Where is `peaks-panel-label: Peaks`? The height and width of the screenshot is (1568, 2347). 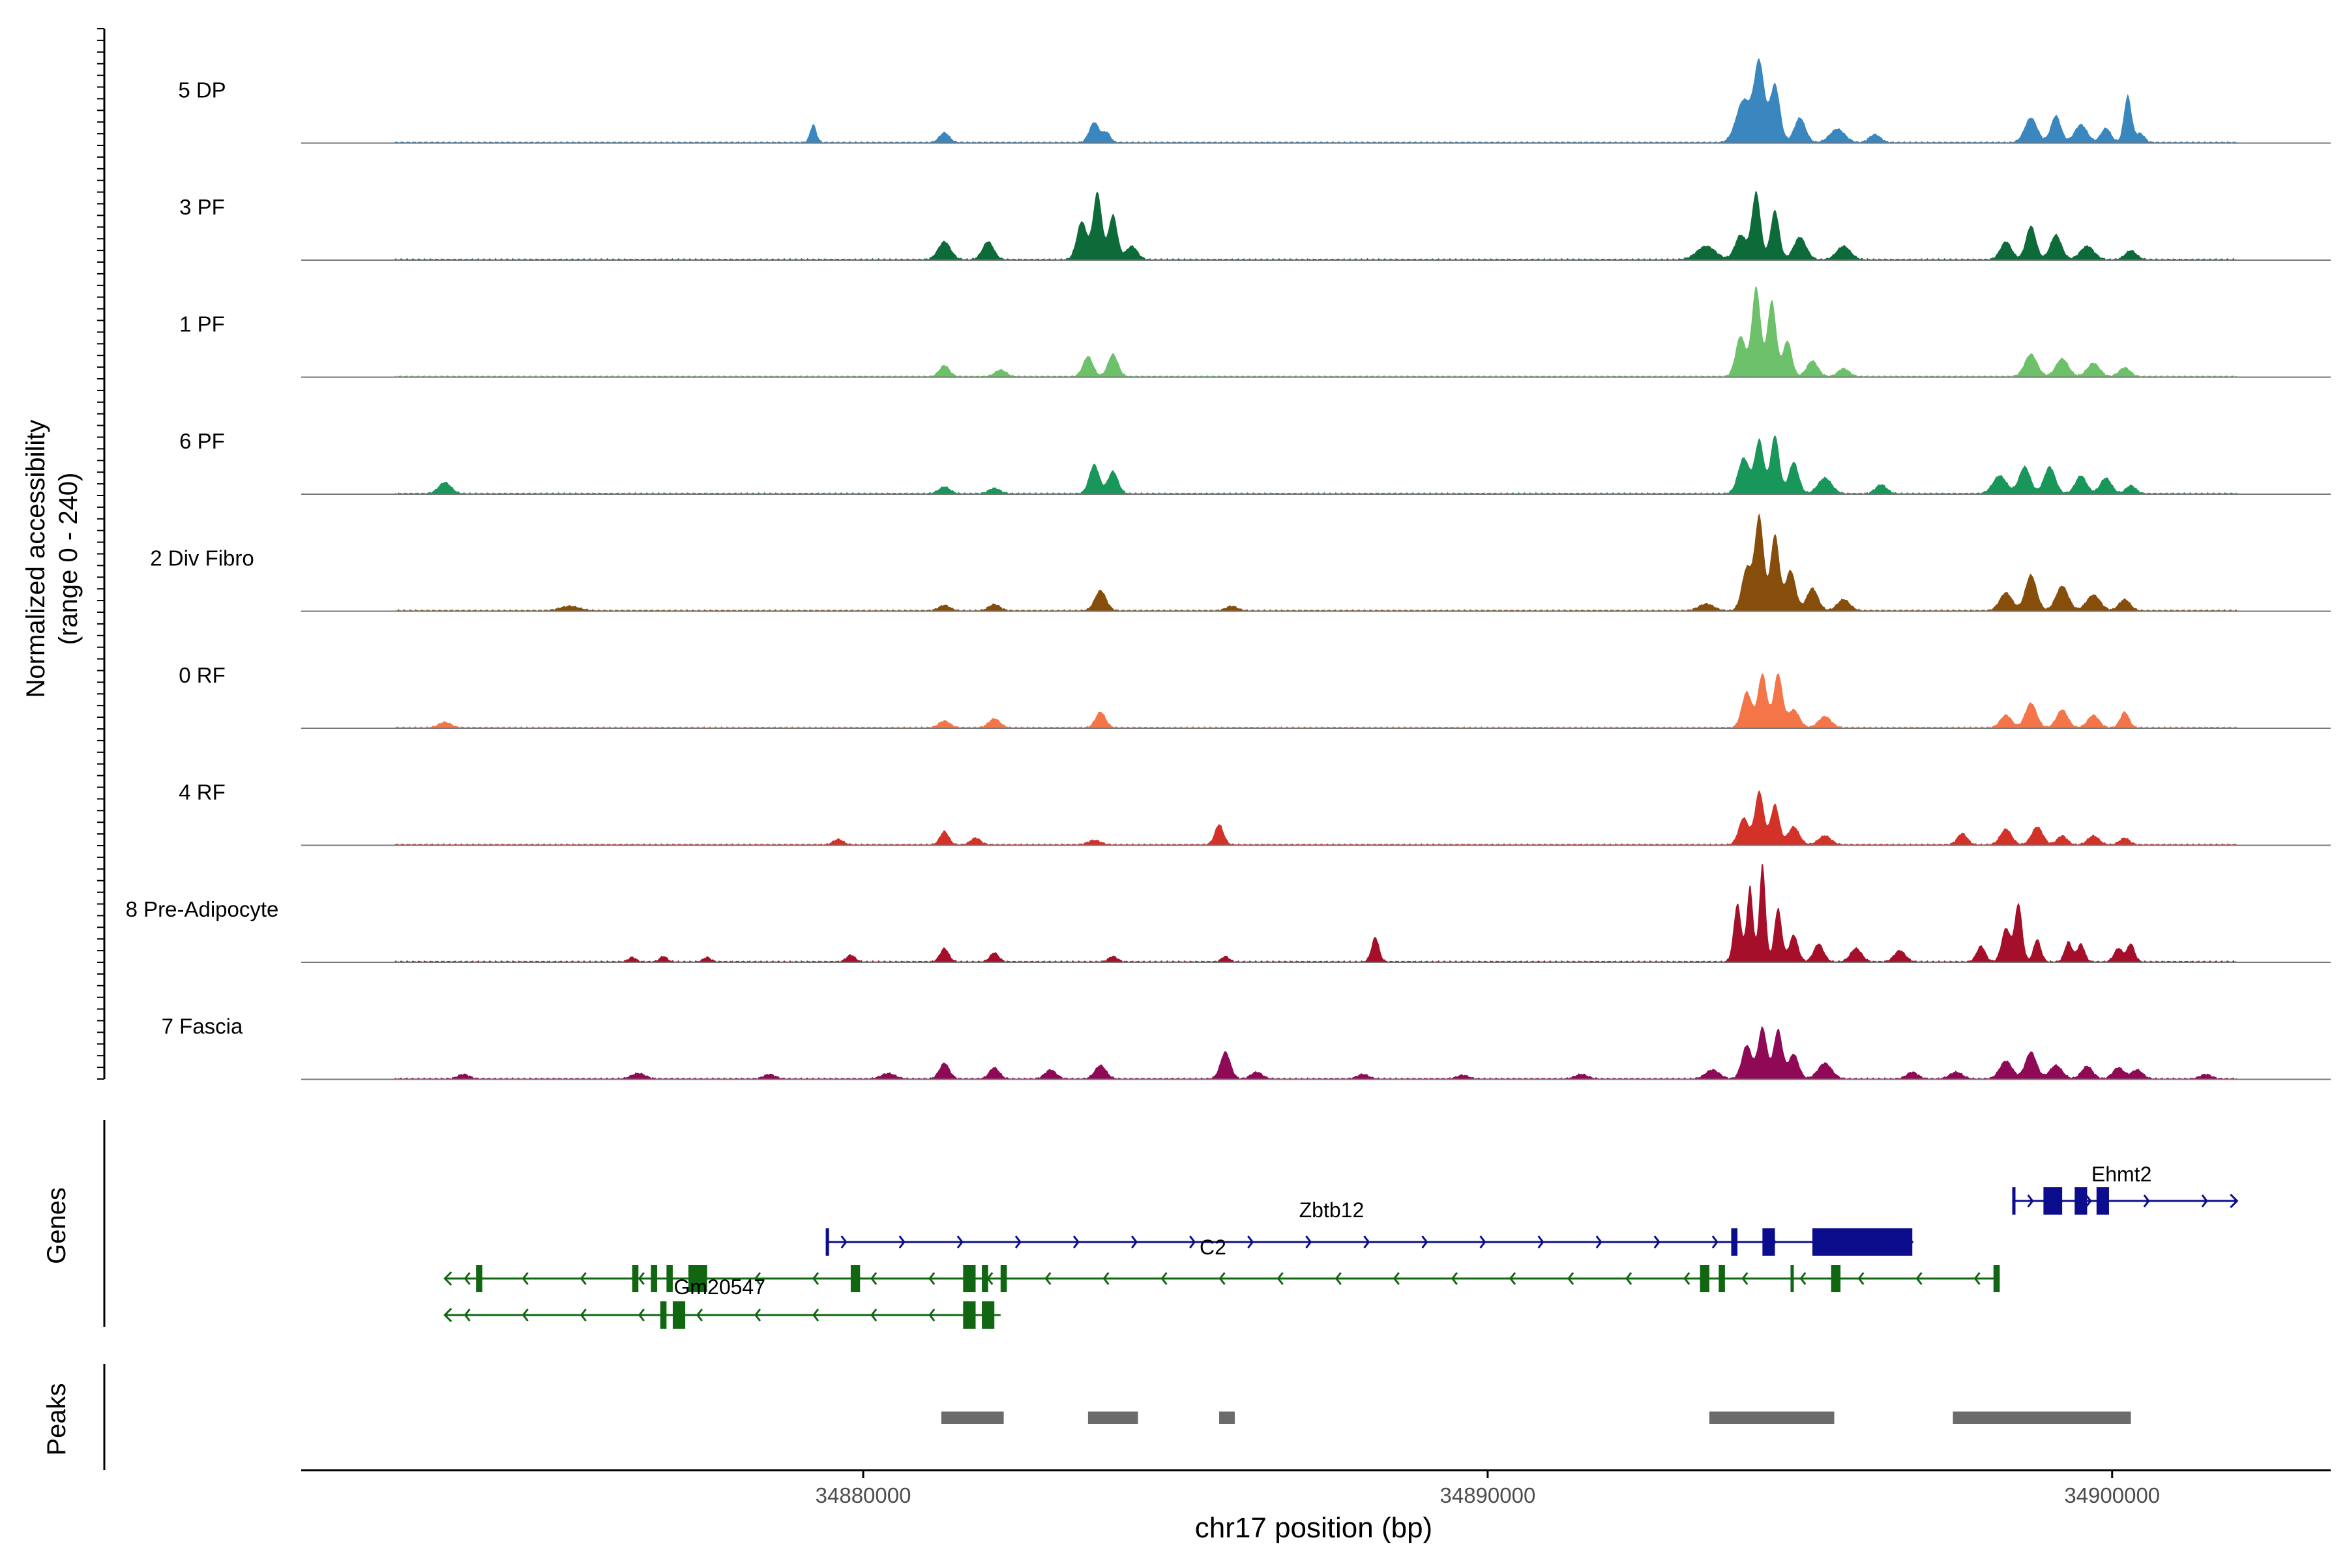 peaks-panel-label: Peaks is located at coordinates (57, 1419).